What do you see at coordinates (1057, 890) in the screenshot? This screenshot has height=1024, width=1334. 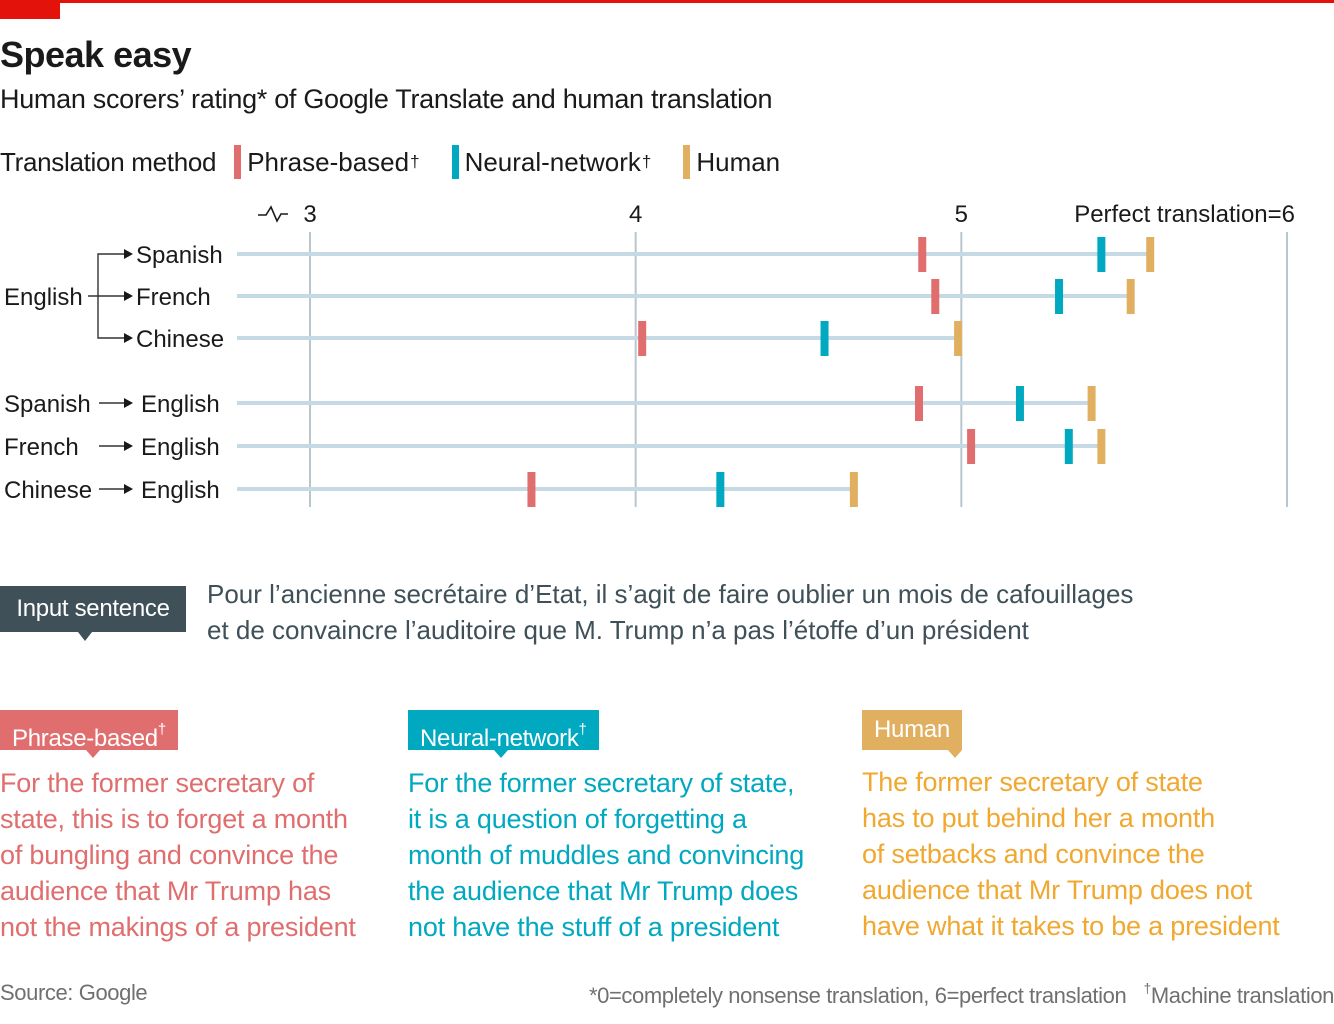 I see `text-line: audience that Mr Trump does not` at bounding box center [1057, 890].